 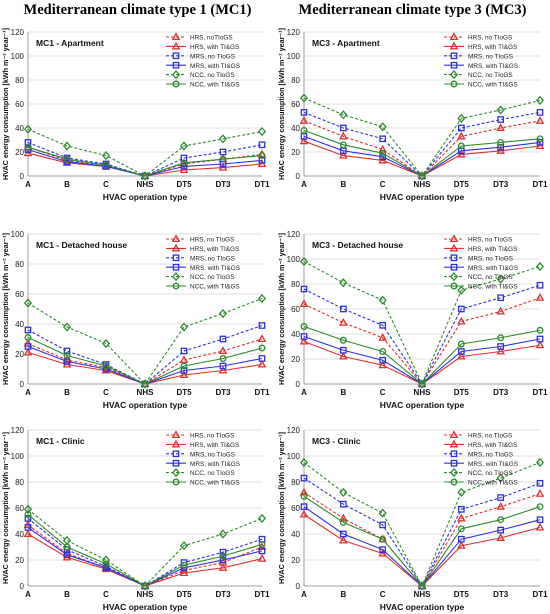 I want to click on legend-label: NCC, no TIoGS, so click(x=490, y=473).